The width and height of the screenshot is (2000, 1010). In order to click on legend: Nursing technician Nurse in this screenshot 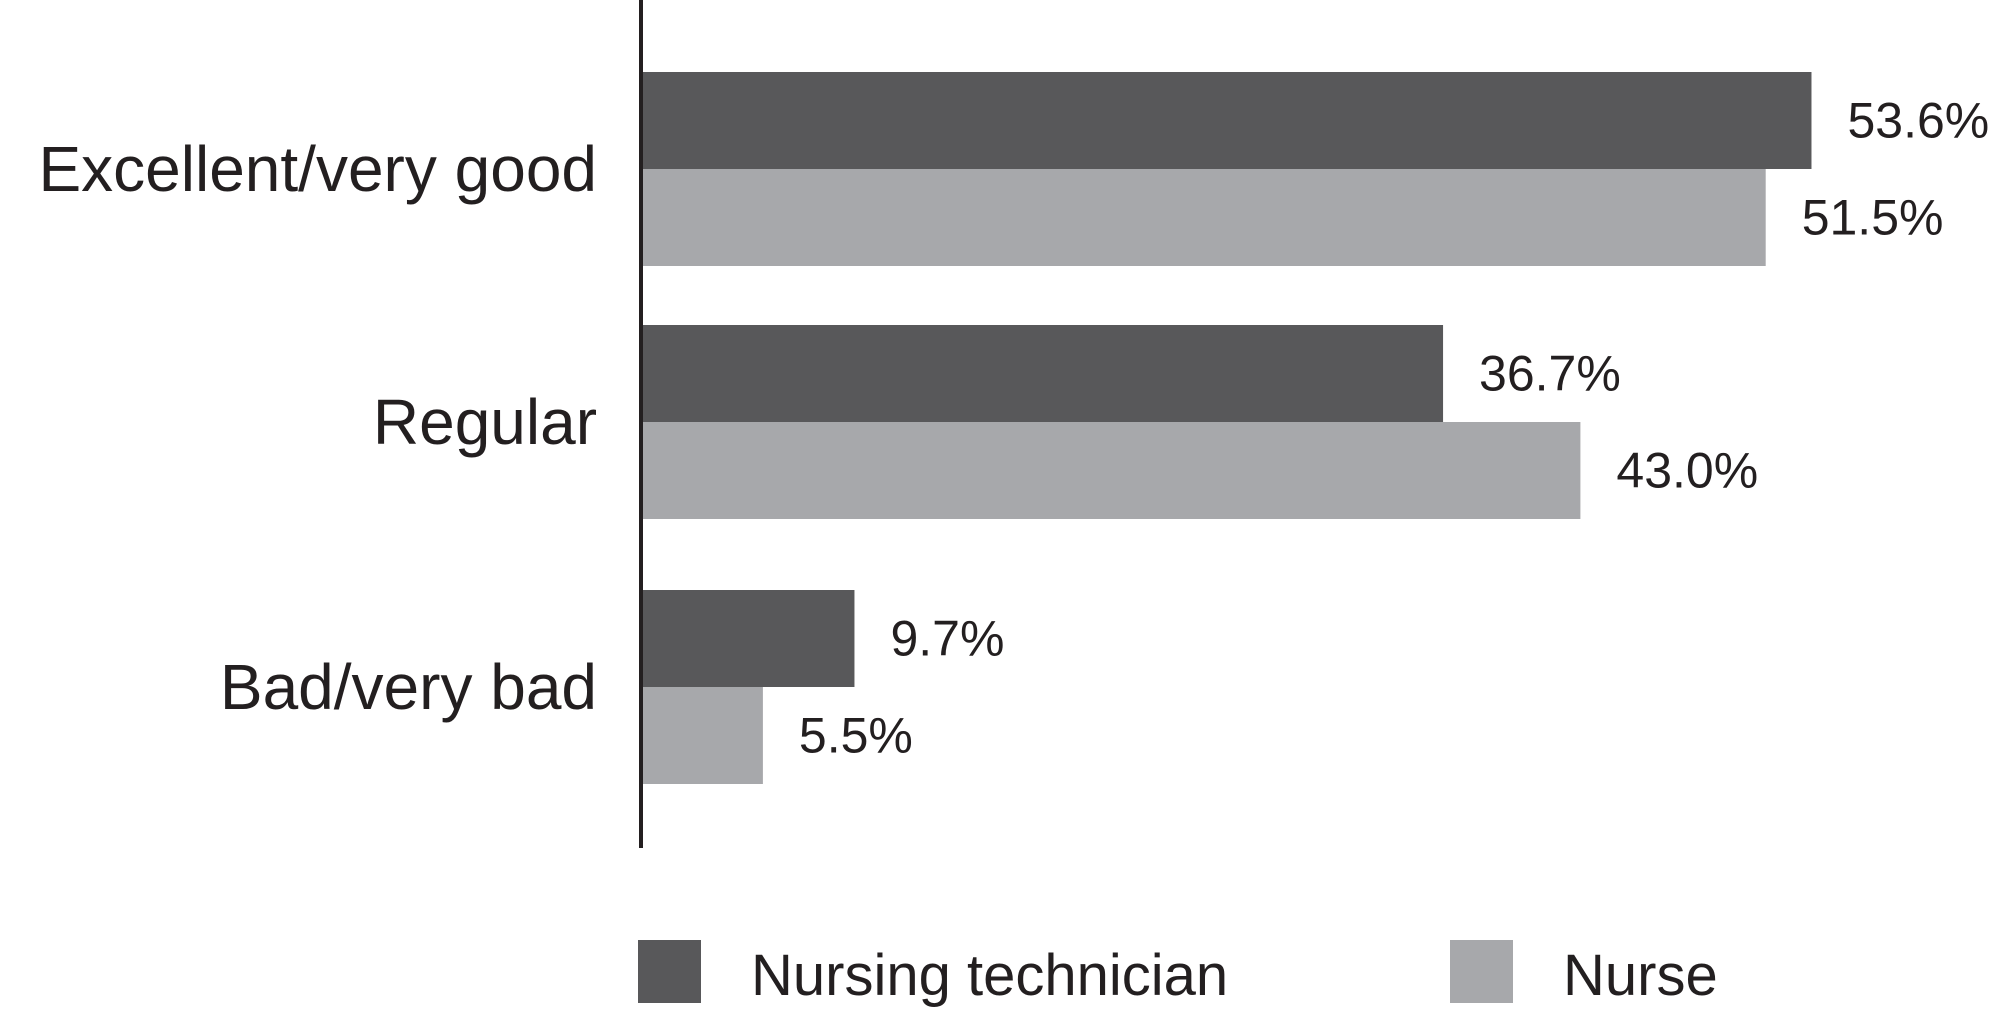, I will do `click(1178, 974)`.